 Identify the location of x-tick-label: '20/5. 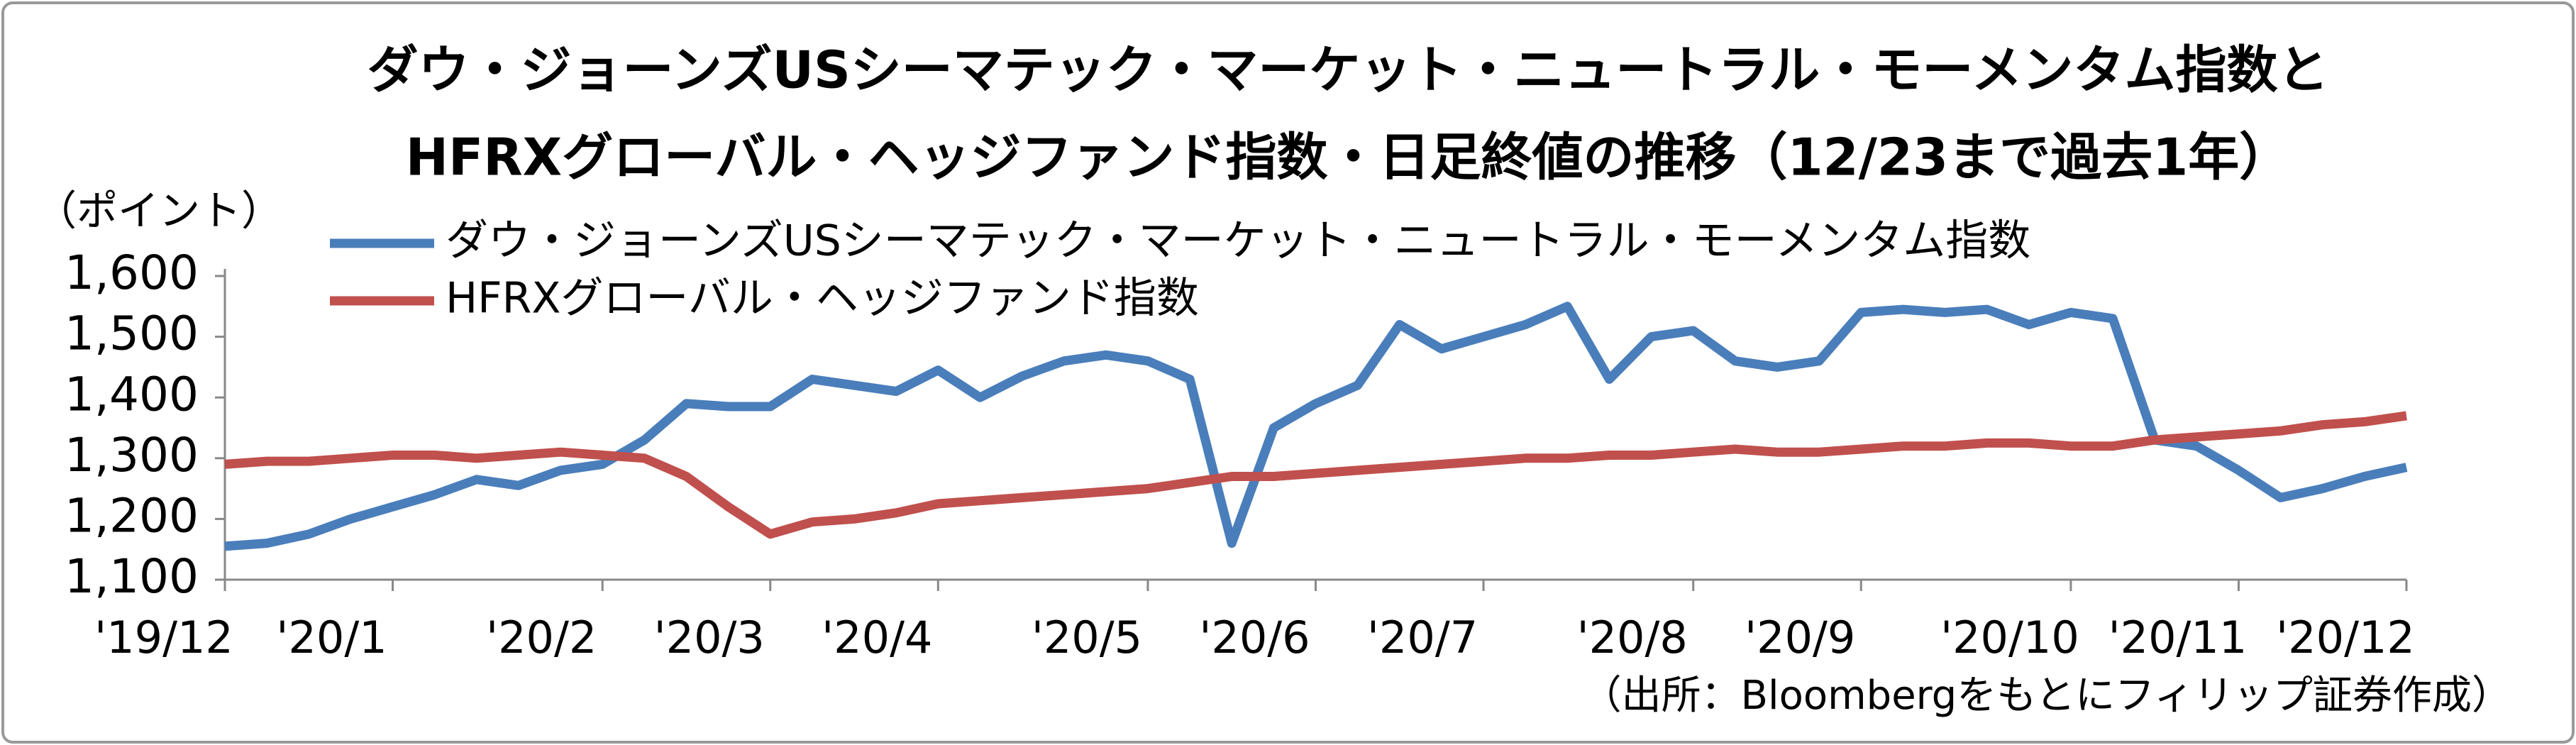
(1087, 637).